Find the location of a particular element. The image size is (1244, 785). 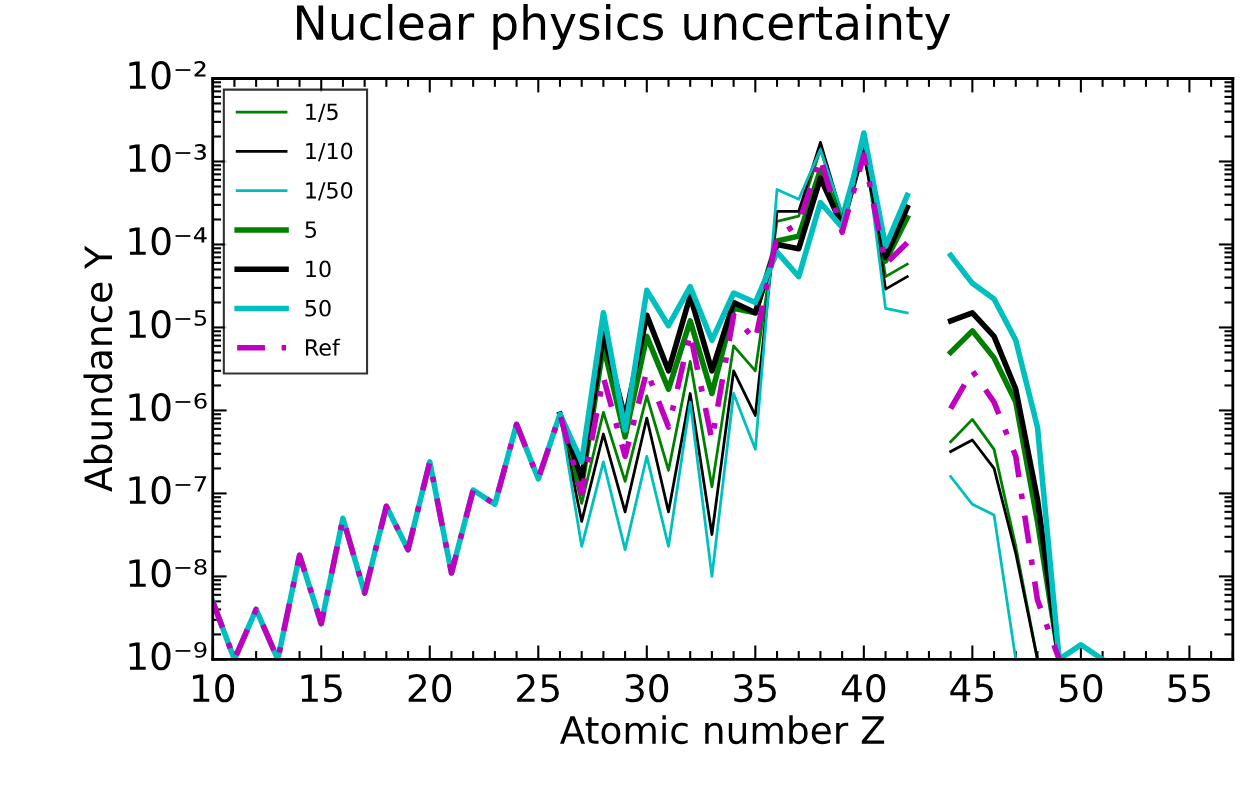

y-axis-title: Abundance Y is located at coordinates (98, 368).